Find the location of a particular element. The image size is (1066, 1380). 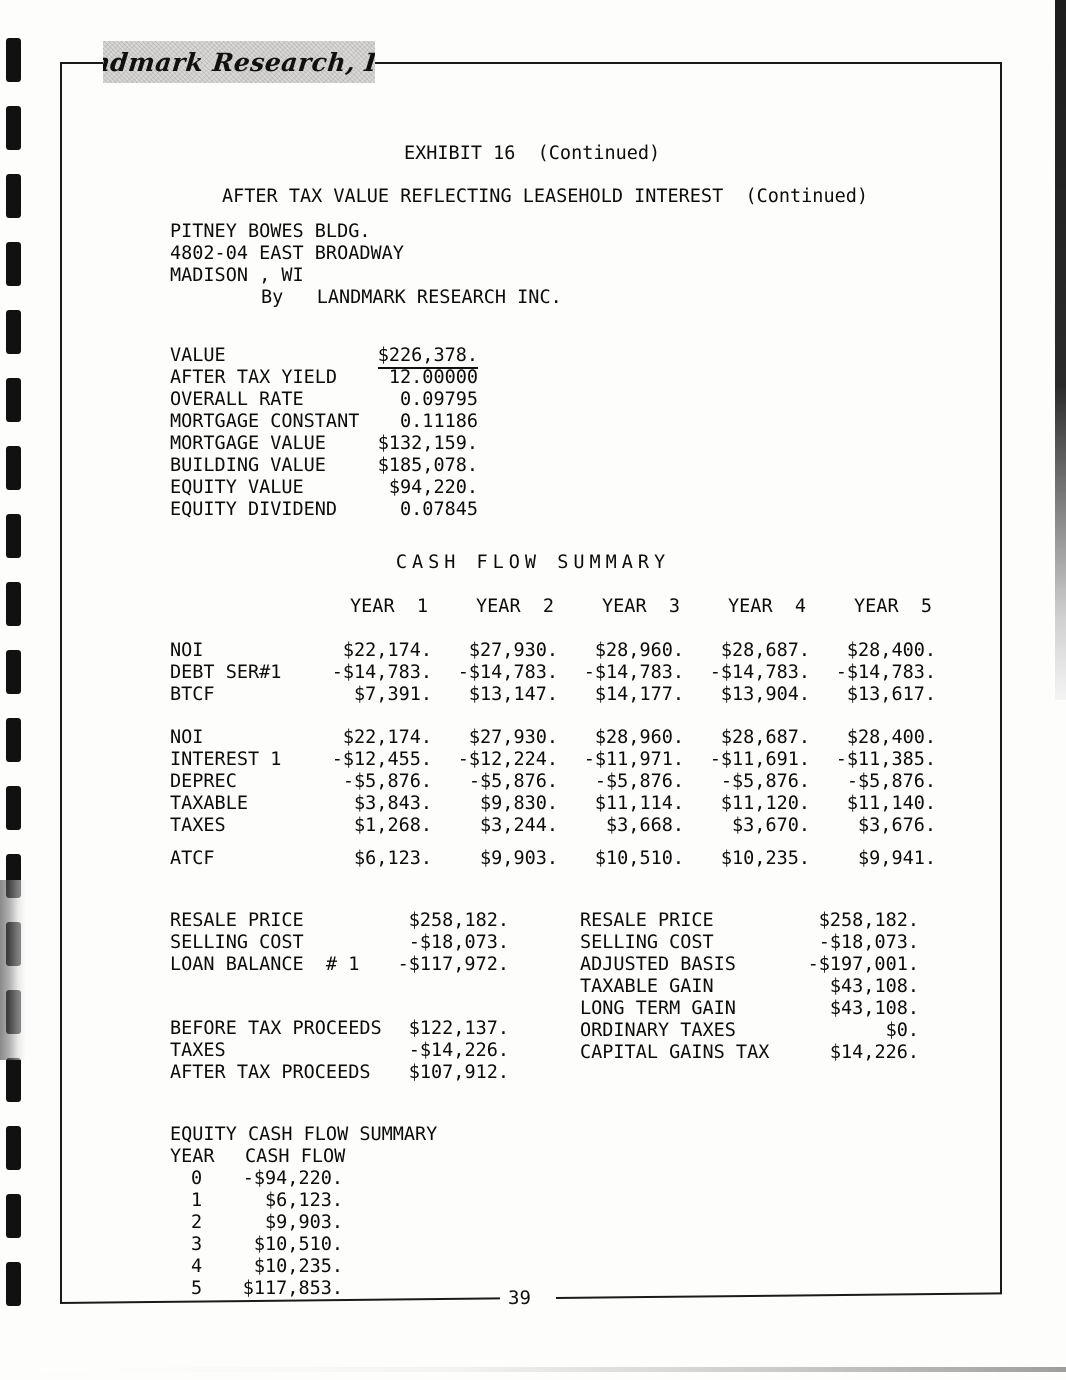

summary-label-7: EQUITY DIVIDEND is located at coordinates (254, 509).